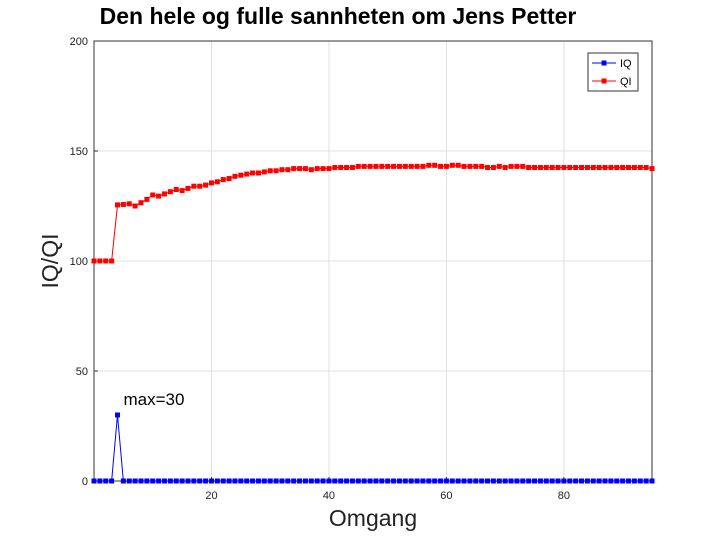 This screenshot has height=540, width=720. Describe the element at coordinates (82, 372) in the screenshot. I see `y-tick-label: 50` at that location.